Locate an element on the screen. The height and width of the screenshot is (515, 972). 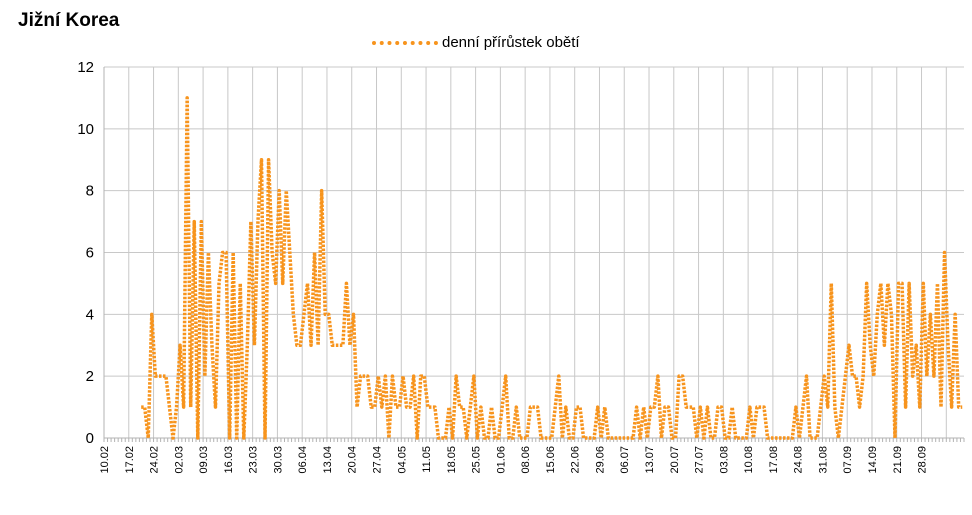
x-tick-label: 15.06 is located at coordinates (551, 460).